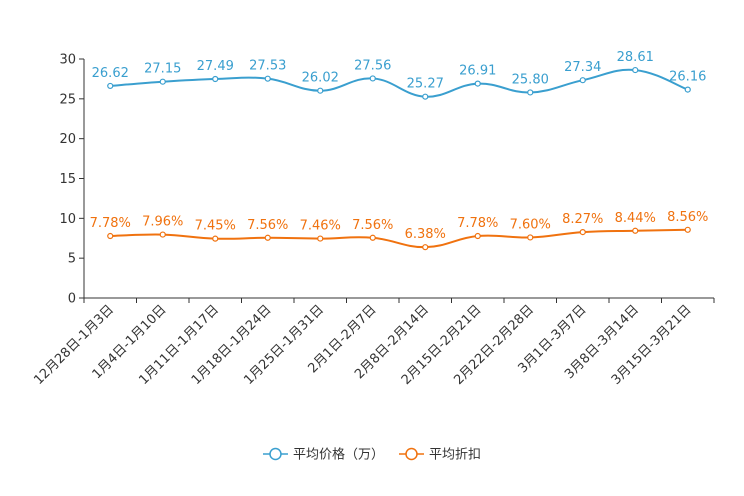 The width and height of the screenshot is (744, 496). What do you see at coordinates (530, 224) in the screenshot?
I see `data-label: 7.60%` at bounding box center [530, 224].